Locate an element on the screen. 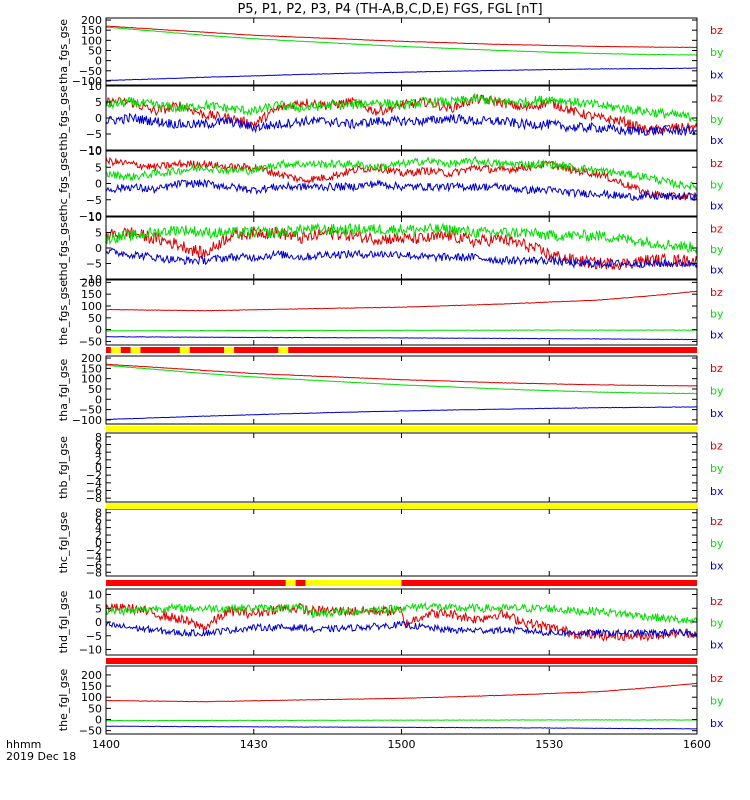 The height and width of the screenshot is (800, 750). y-tick-label: 6 is located at coordinates (98, 520).